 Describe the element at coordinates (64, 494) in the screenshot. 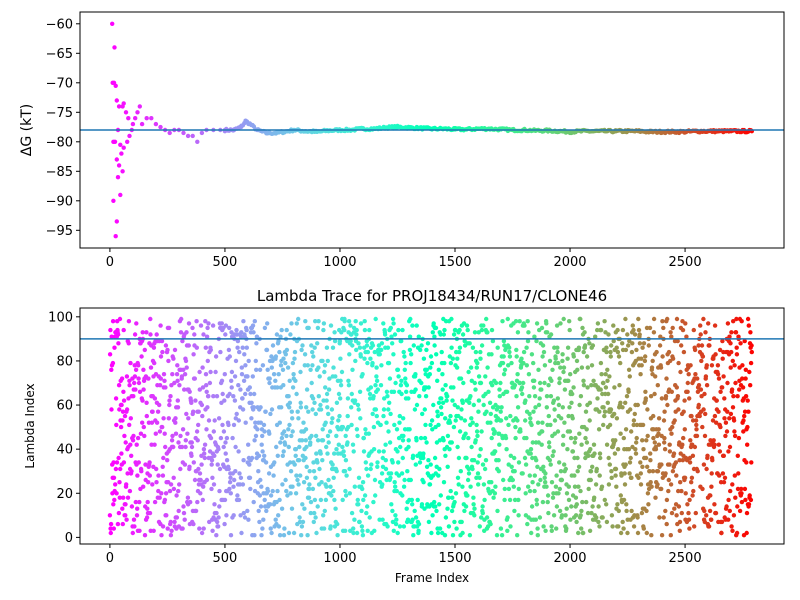

I see `lambda-y-tick-label: 20` at that location.